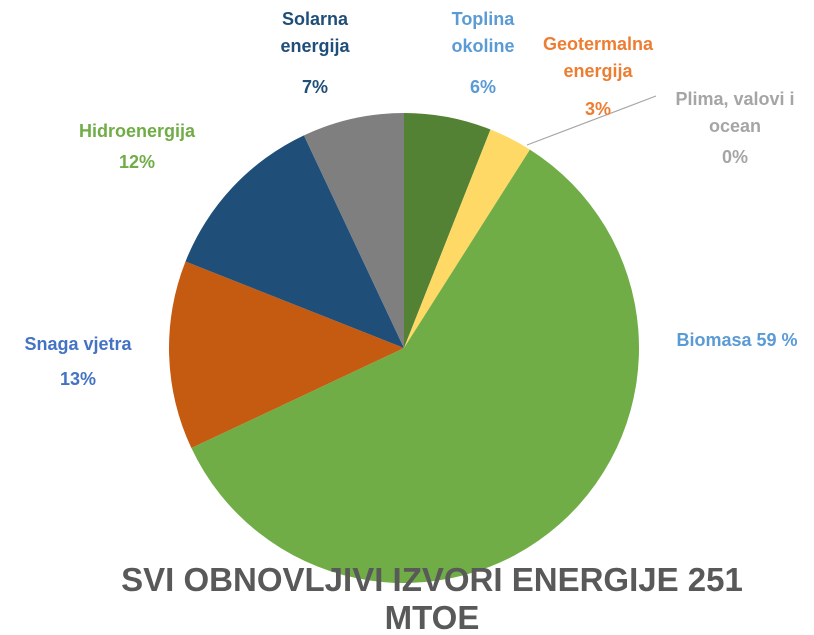 This screenshot has height=635, width=814. Describe the element at coordinates (137, 131) in the screenshot. I see `category-label: Hidroenergija` at that location.